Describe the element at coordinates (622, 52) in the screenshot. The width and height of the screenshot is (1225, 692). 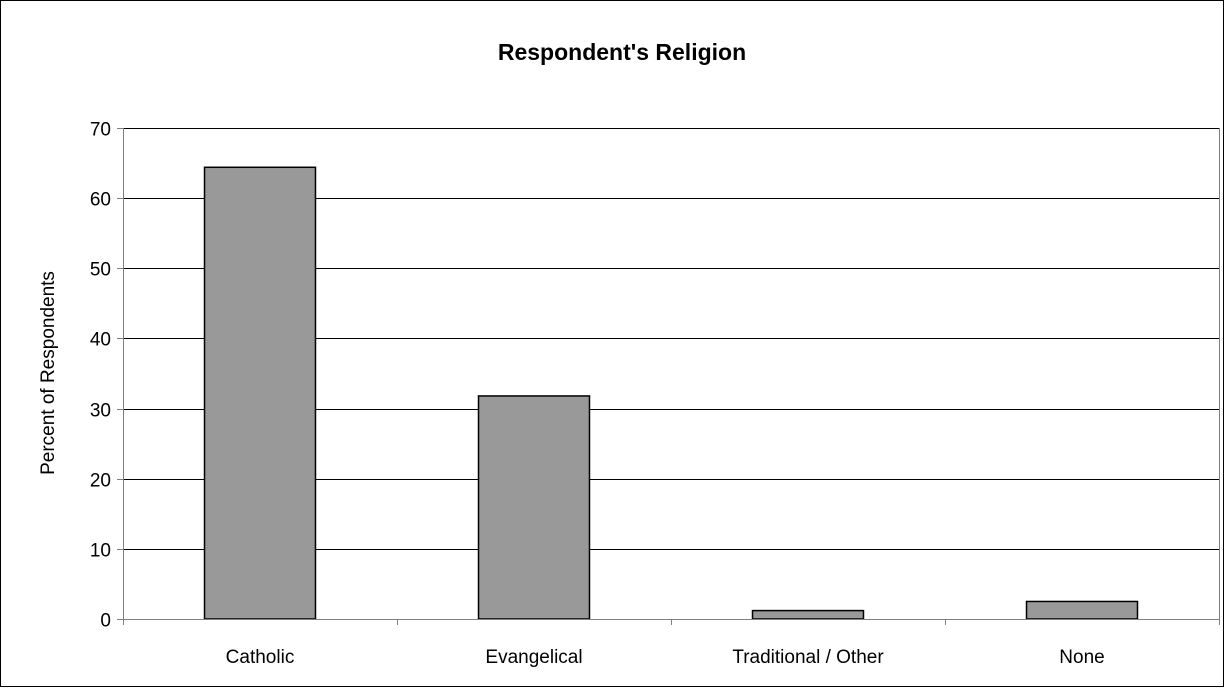
I see `chart-title: Respondent's Religion` at that location.